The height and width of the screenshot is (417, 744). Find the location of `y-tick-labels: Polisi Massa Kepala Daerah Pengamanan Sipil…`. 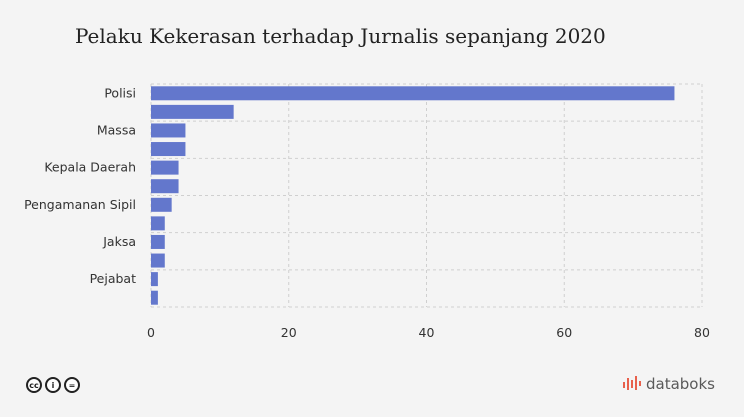

y-tick-labels: Polisi Massa Kepala Daerah Pengamanan Sipil… is located at coordinates (80, 185).